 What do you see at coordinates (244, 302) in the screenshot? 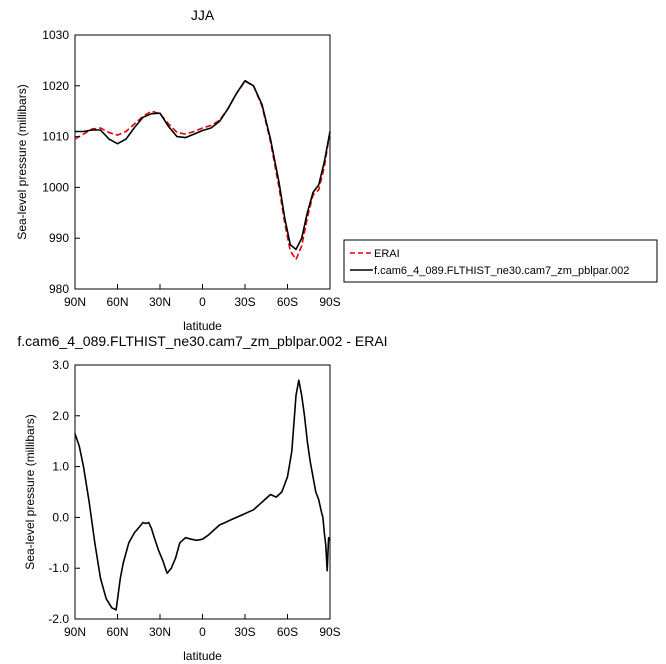
I see `top-x-tick-label: 30S` at bounding box center [244, 302].